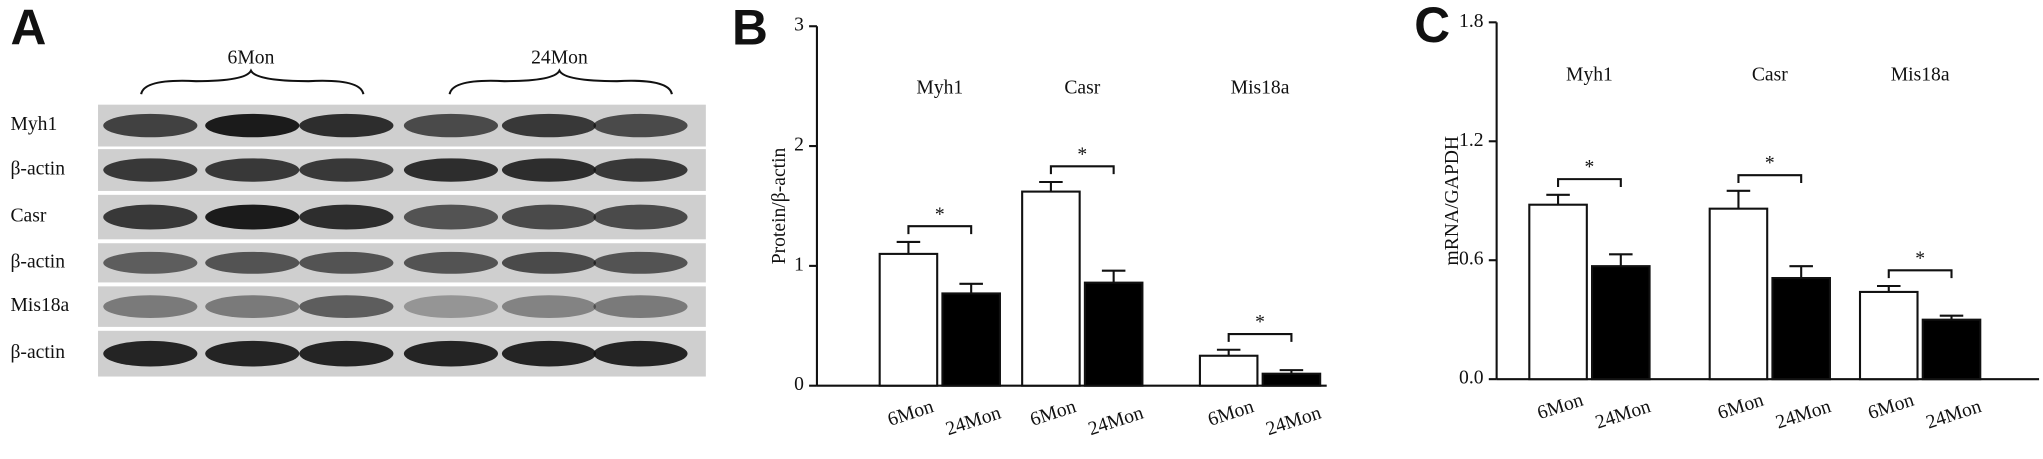 Image resolution: width=2043 pixels, height=459 pixels. What do you see at coordinates (1471, 21) in the screenshot?
I see `y-tick-label: 1.8` at bounding box center [1471, 21].